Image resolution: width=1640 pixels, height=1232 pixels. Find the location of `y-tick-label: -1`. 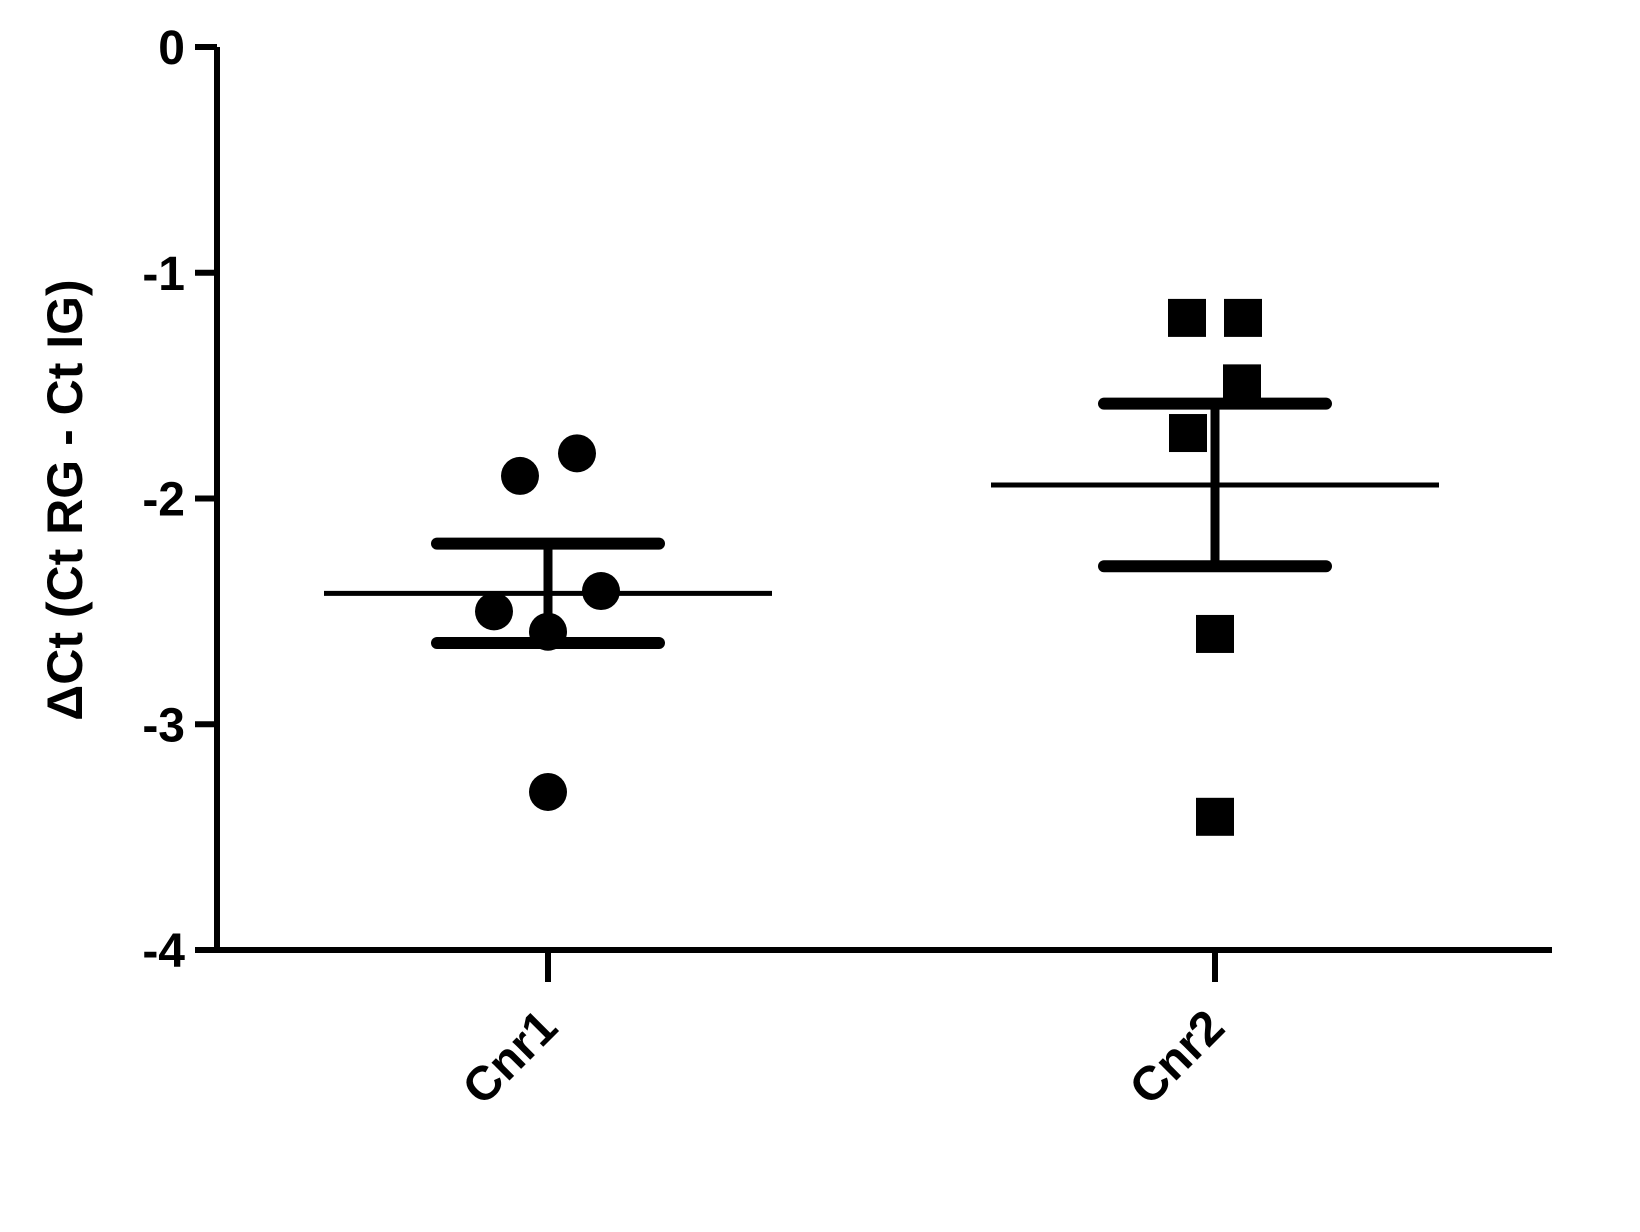

y-tick-label: -1 is located at coordinates (163, 274).